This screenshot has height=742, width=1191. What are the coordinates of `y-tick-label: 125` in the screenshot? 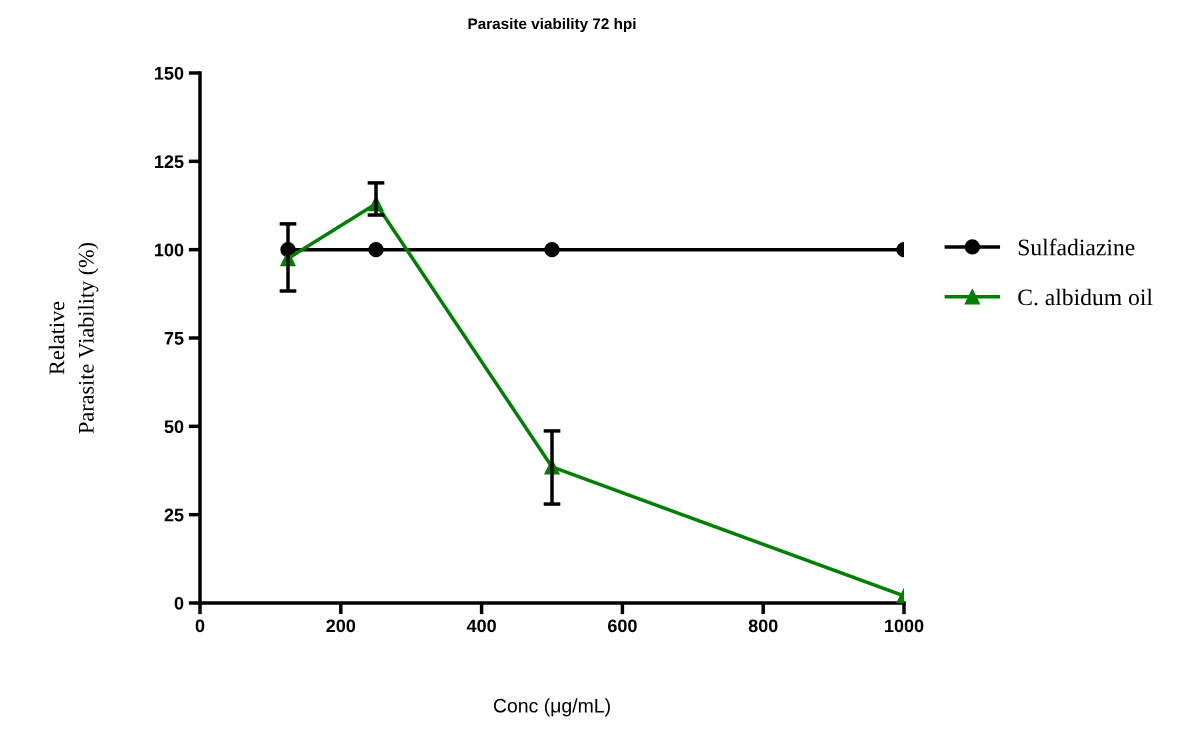 It's located at (169, 162).